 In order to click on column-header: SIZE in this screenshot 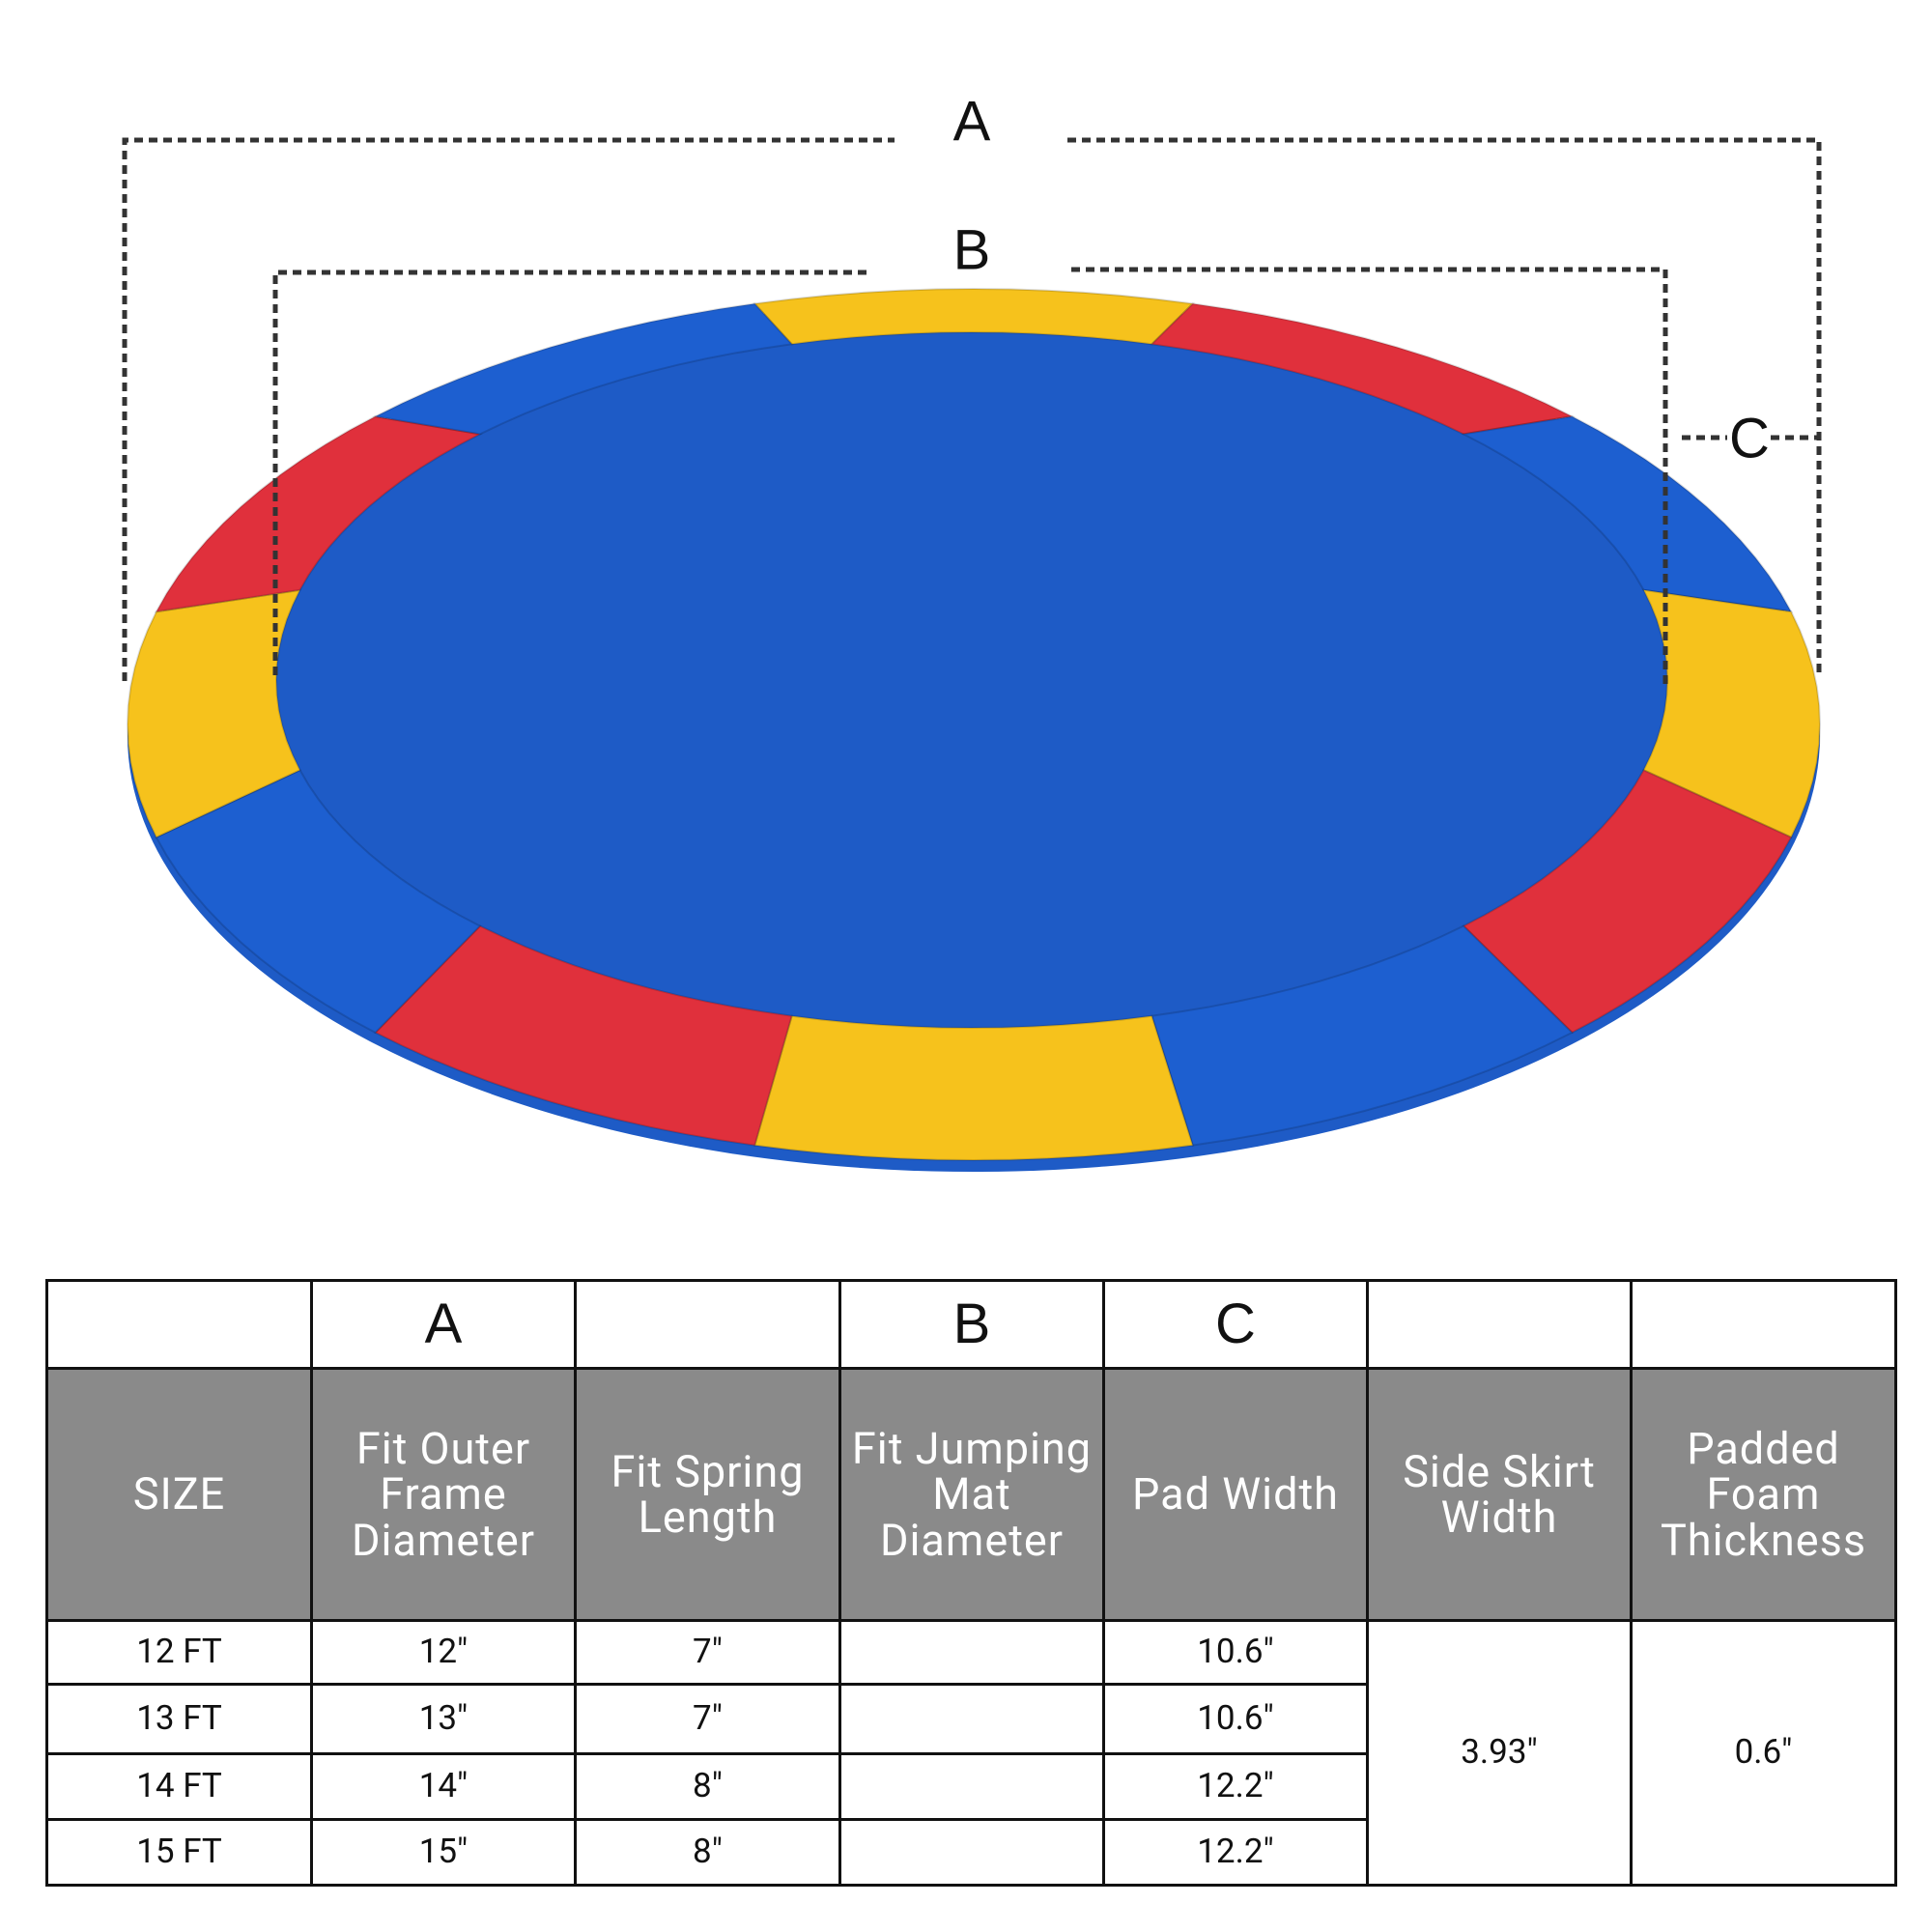, I will do `click(179, 1494)`.